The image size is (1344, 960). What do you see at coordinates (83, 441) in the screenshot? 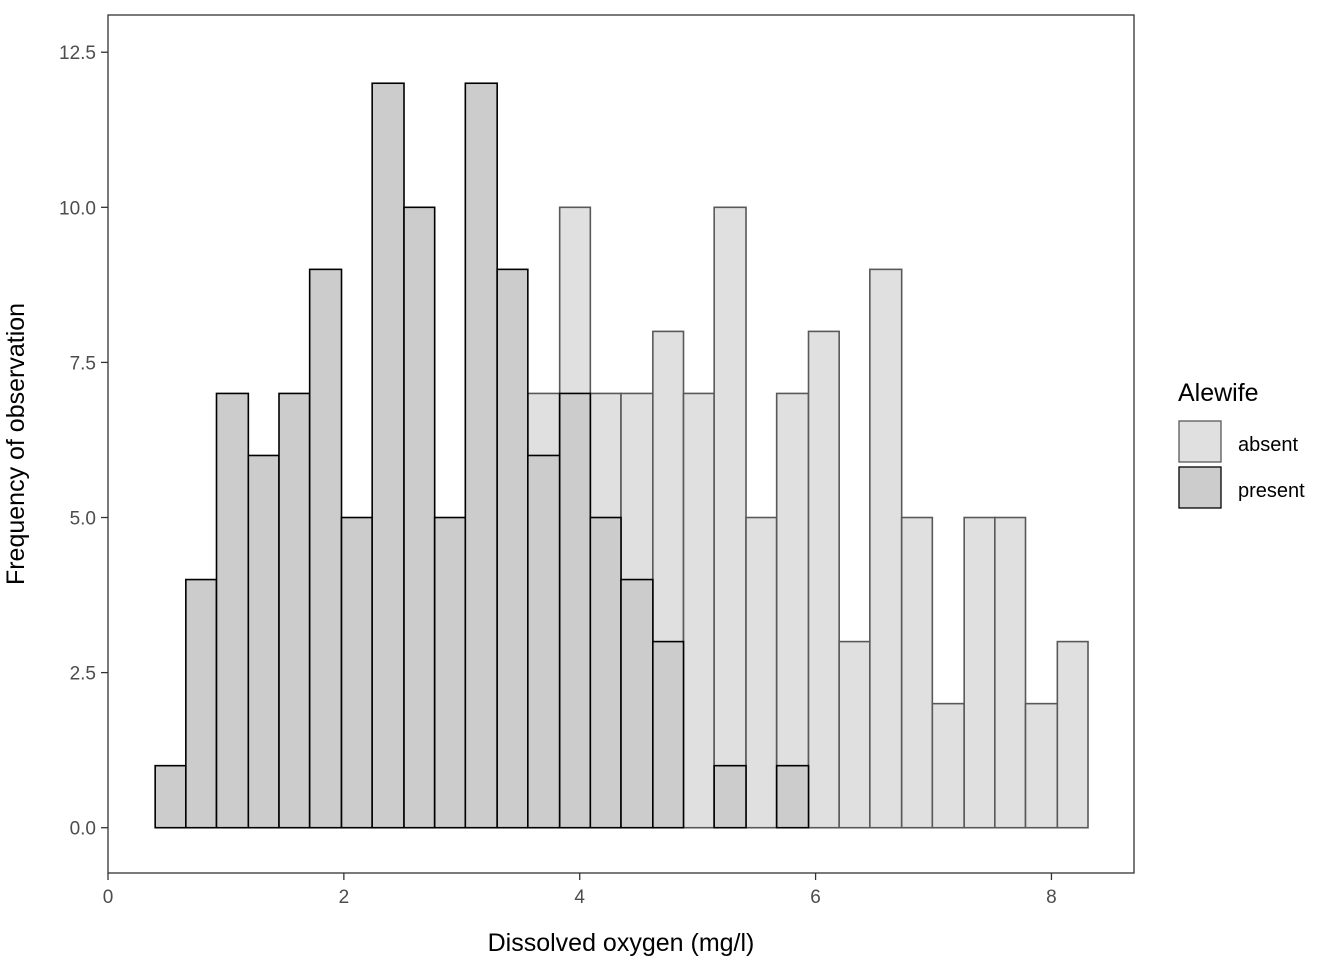
I see `y-axis: 0.0 2.5 5.0 7.5 10.0 12.5` at bounding box center [83, 441].